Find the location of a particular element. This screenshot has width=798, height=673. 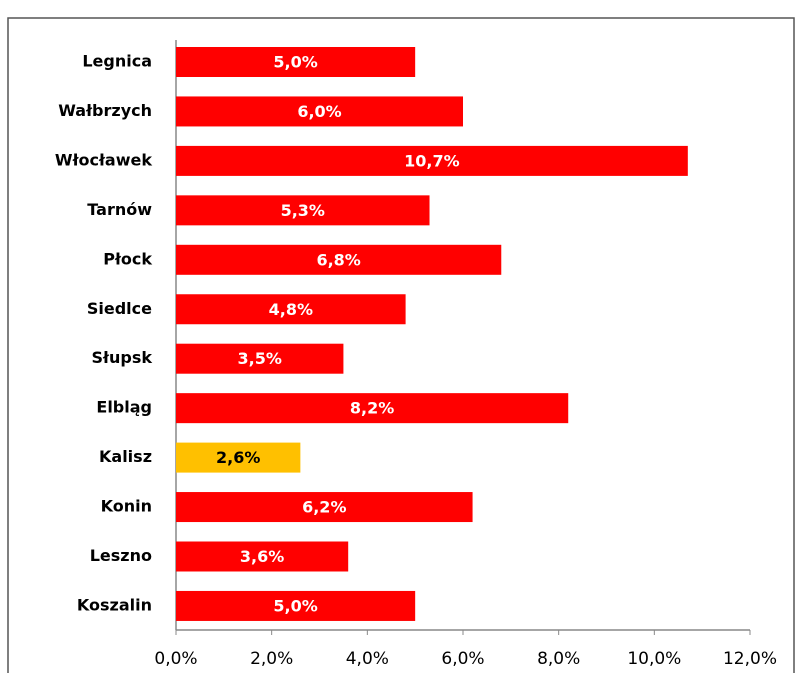

value-label: 4,8% is located at coordinates (291, 309).